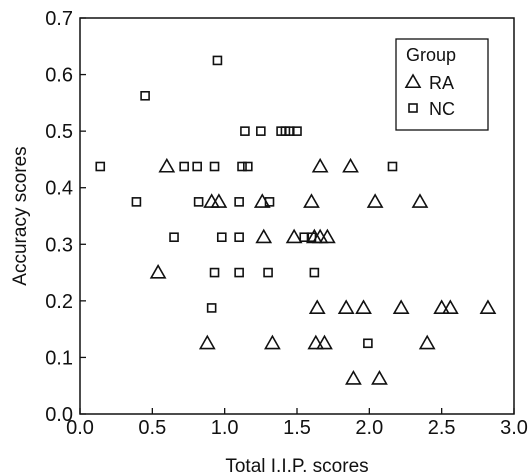  I want to click on legend-title: Group, so click(431, 55).